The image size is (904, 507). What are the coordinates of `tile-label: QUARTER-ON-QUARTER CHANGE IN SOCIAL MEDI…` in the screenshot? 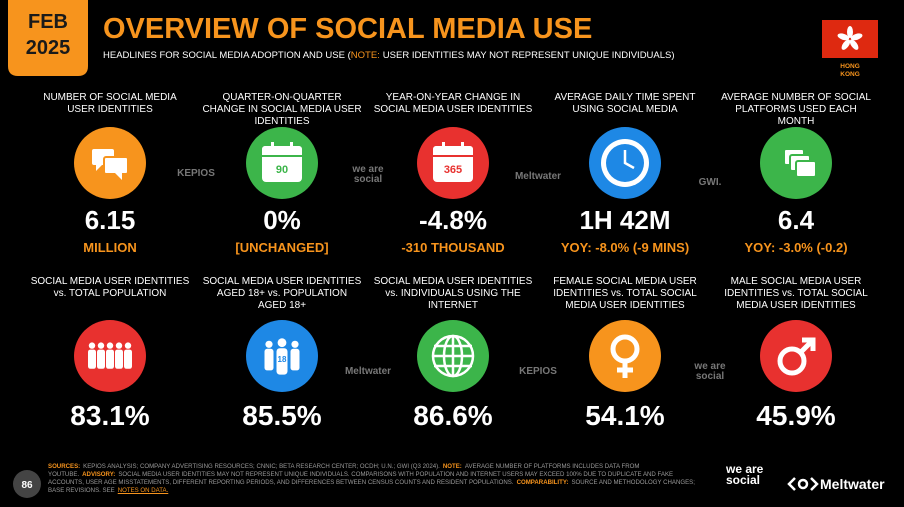 It's located at (282, 109).